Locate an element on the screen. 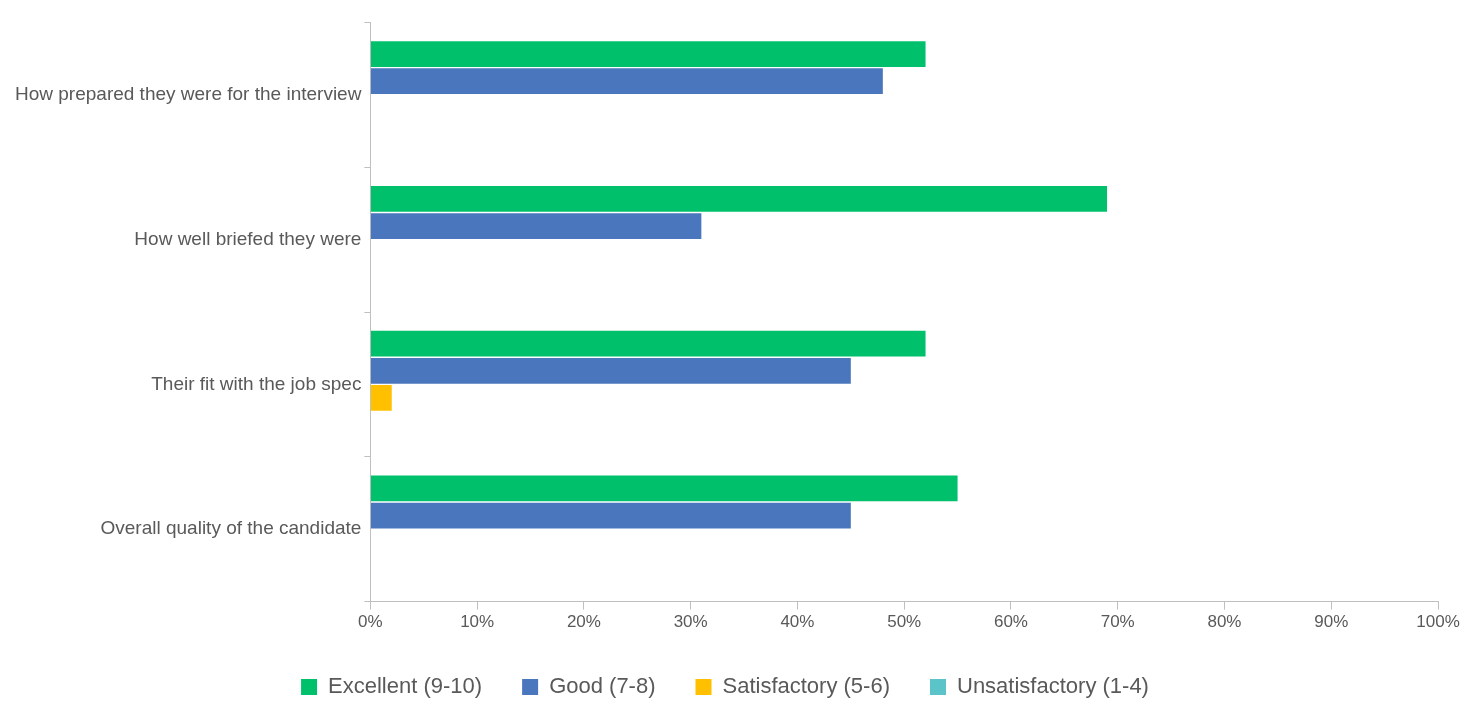  legend-label: Excellent (9-10) is located at coordinates (405, 686).